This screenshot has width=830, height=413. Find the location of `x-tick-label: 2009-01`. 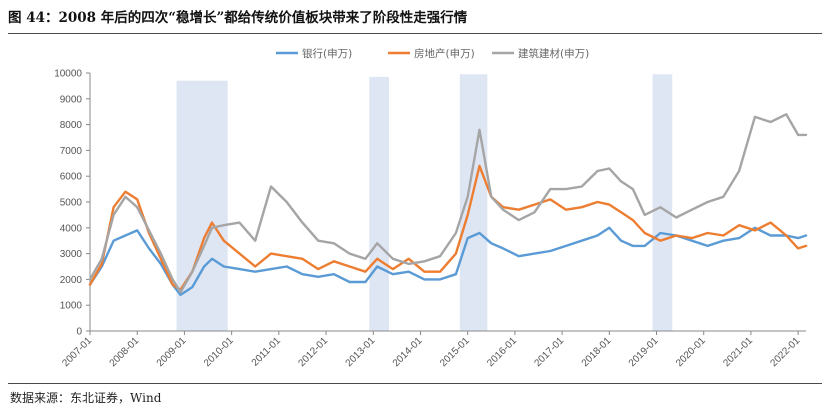

x-tick-label: 2009-01 is located at coordinates (172, 352).